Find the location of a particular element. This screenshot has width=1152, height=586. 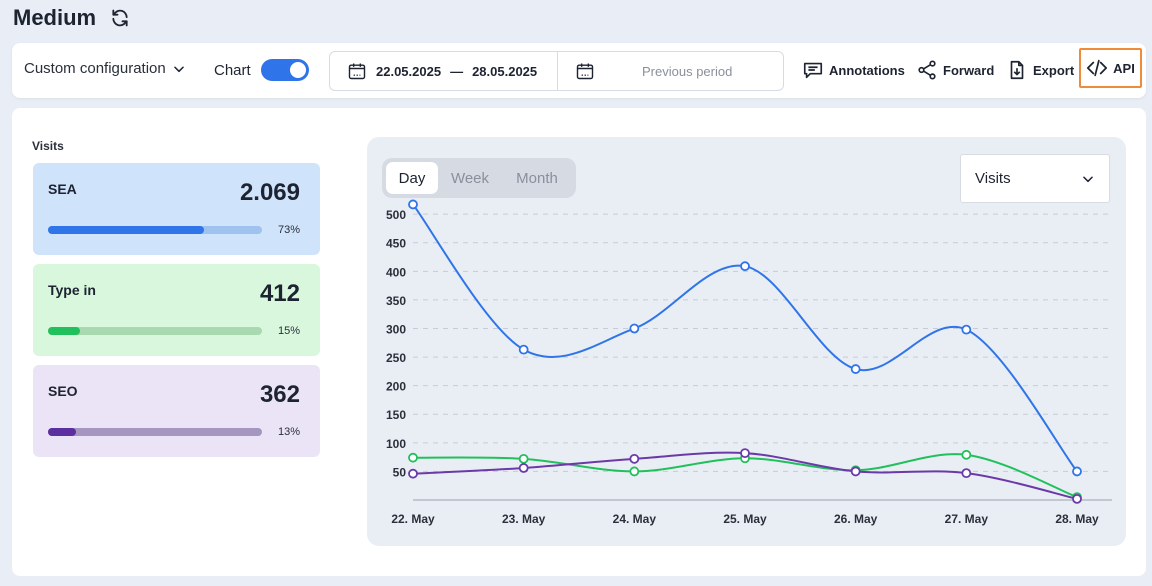

y-tick-label: 500 is located at coordinates (396, 215).